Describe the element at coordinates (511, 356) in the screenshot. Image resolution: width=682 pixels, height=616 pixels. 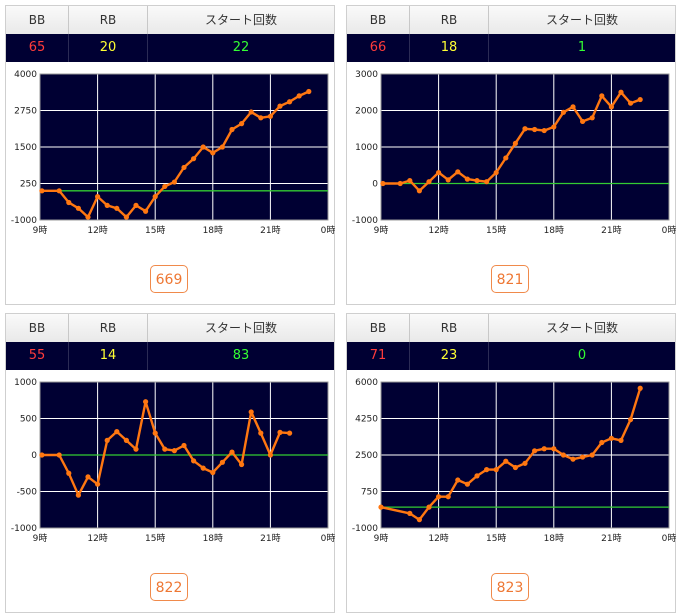
I see `value-row: 71 23 0` at that location.